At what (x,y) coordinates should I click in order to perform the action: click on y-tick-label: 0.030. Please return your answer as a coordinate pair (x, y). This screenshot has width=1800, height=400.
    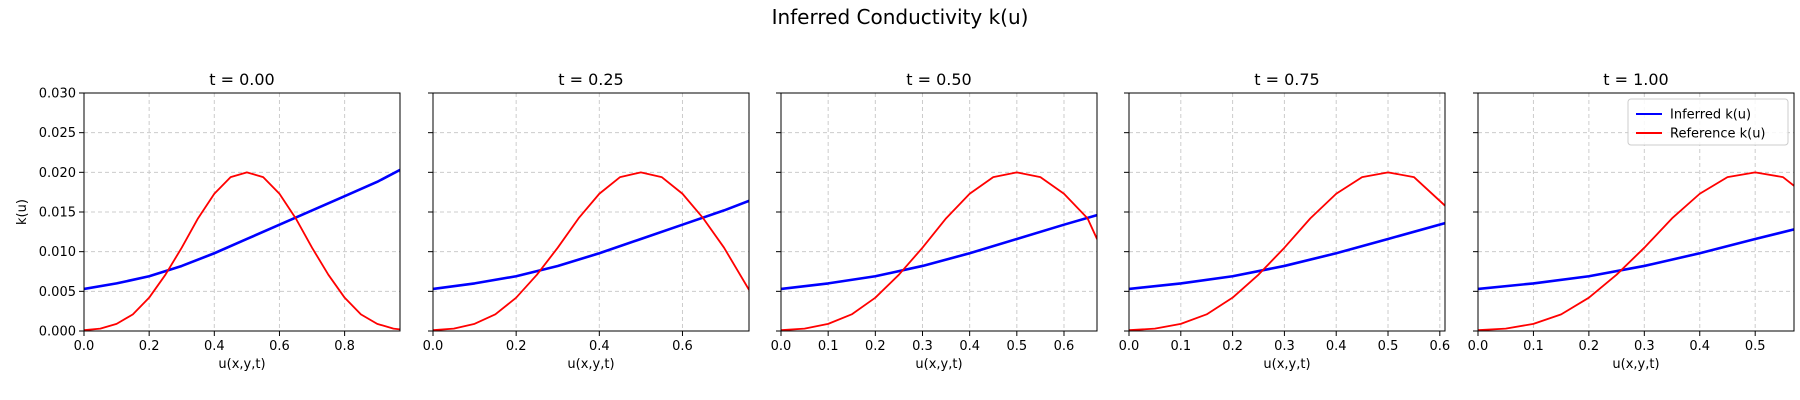
    Looking at the image, I should click on (57, 94).